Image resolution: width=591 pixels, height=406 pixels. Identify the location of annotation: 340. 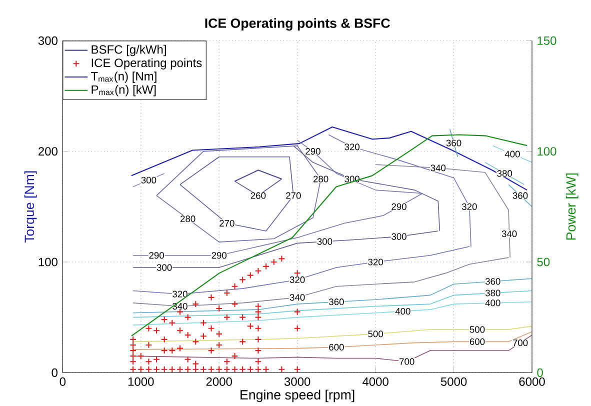
(509, 234).